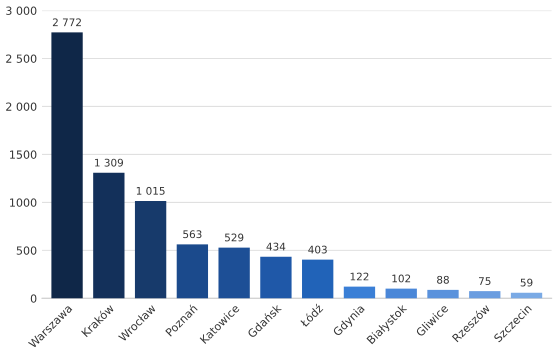 Image resolution: width=560 pixels, height=351 pixels. Describe the element at coordinates (109, 162) in the screenshot. I see `data-label: 1 309` at that location.